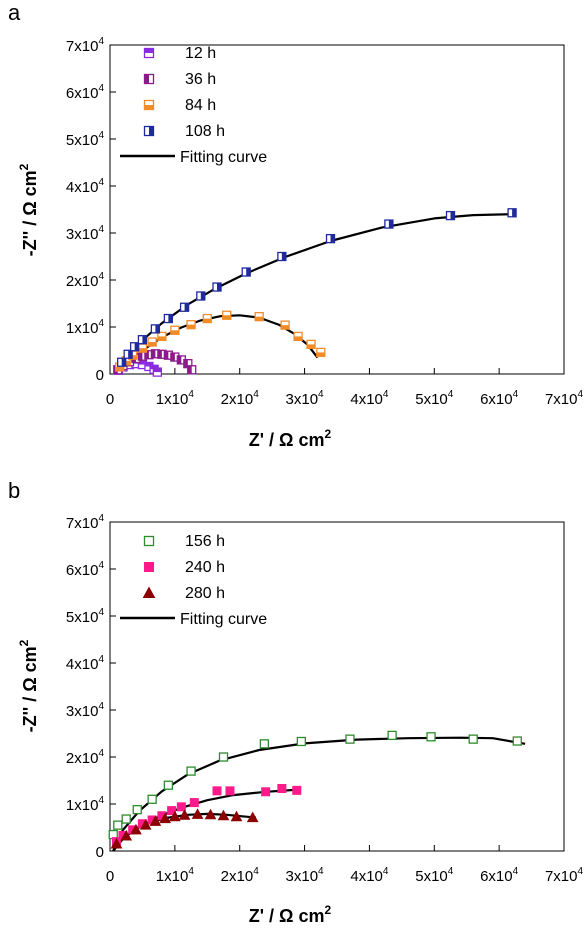 The image size is (585, 928). Describe the element at coordinates (237, 399) in the screenshot. I see `x-tick-label-base: 2x10` at that location.